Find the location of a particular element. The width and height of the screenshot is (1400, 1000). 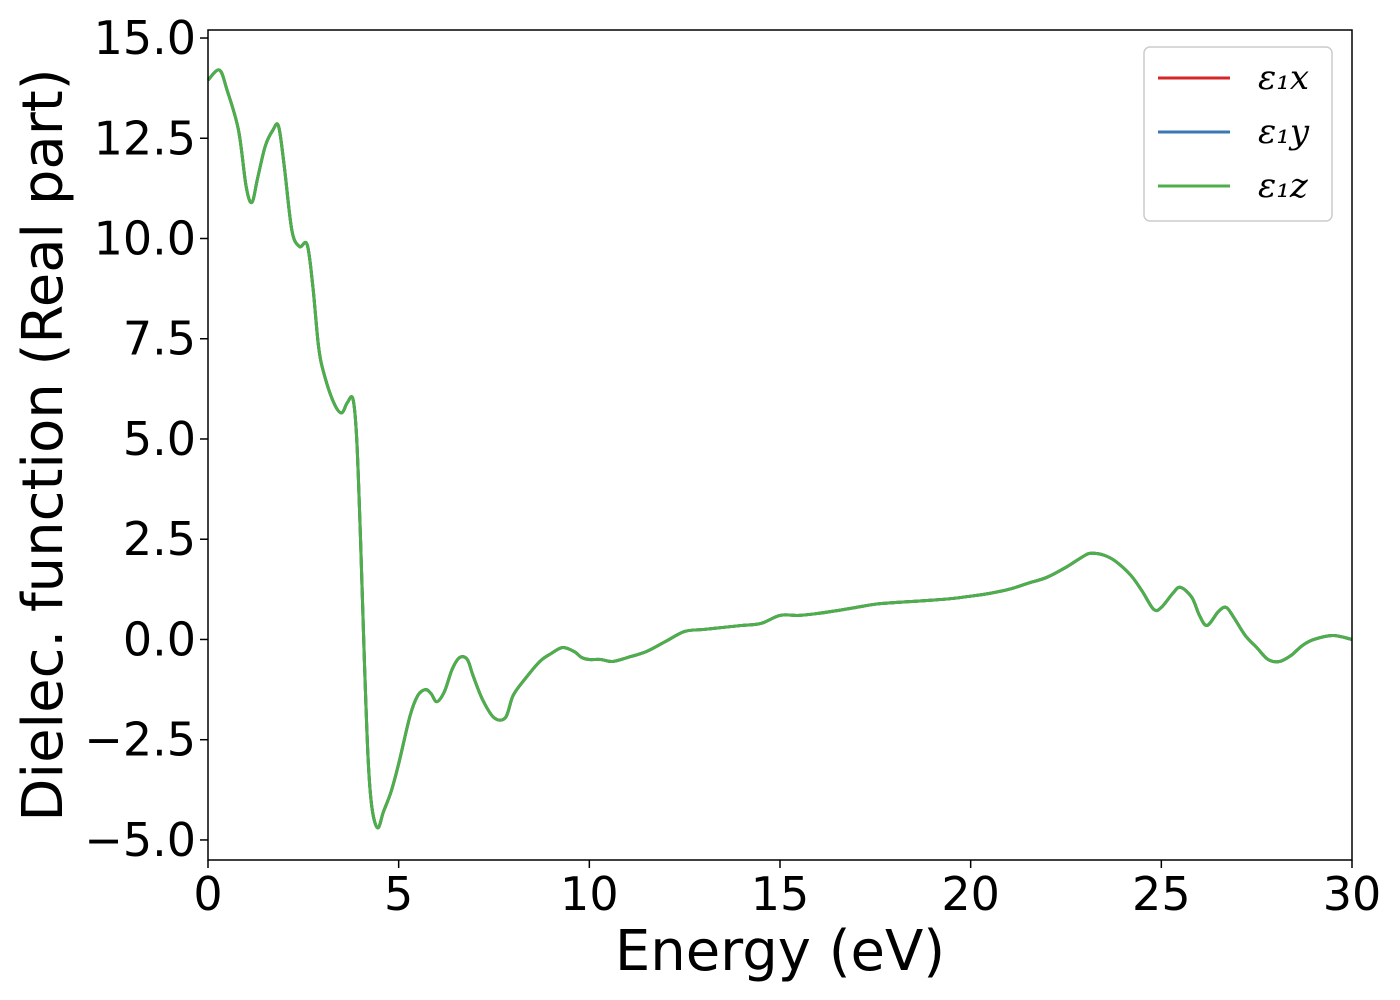

legend-label: ε₁x is located at coordinates (1283, 78).